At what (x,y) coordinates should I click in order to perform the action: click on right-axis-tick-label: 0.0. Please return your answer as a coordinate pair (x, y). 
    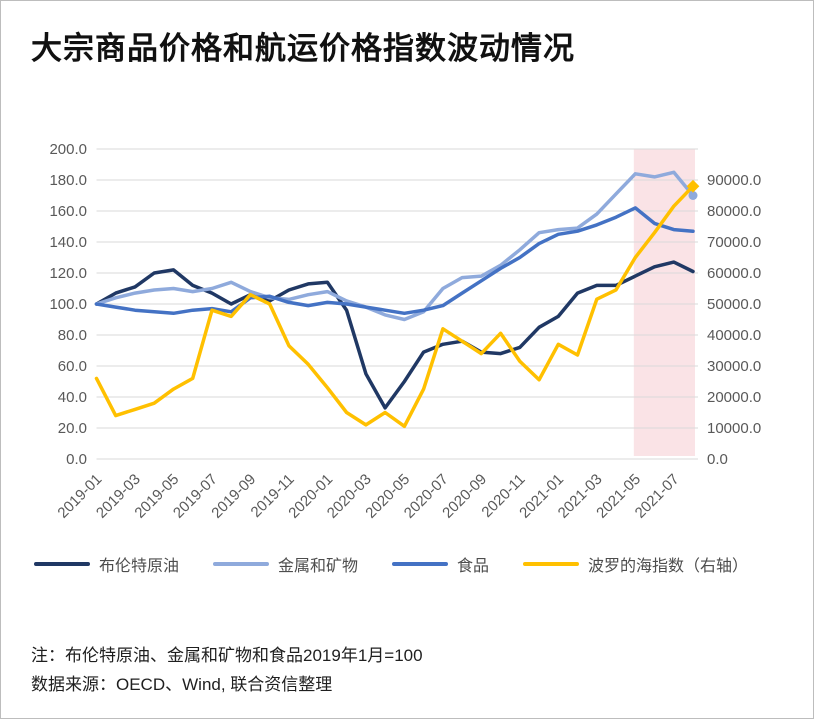
    Looking at the image, I should click on (717, 459).